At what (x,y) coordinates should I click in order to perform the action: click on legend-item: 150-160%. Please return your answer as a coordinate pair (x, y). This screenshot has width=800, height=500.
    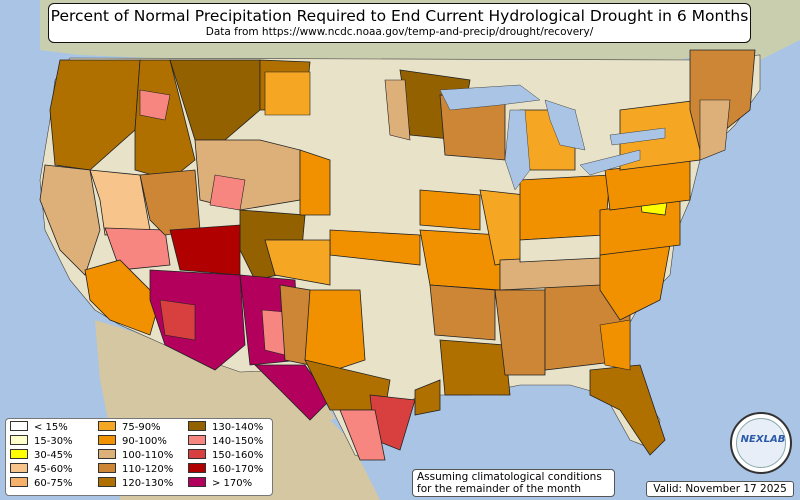
    Looking at the image, I should click on (225, 455).